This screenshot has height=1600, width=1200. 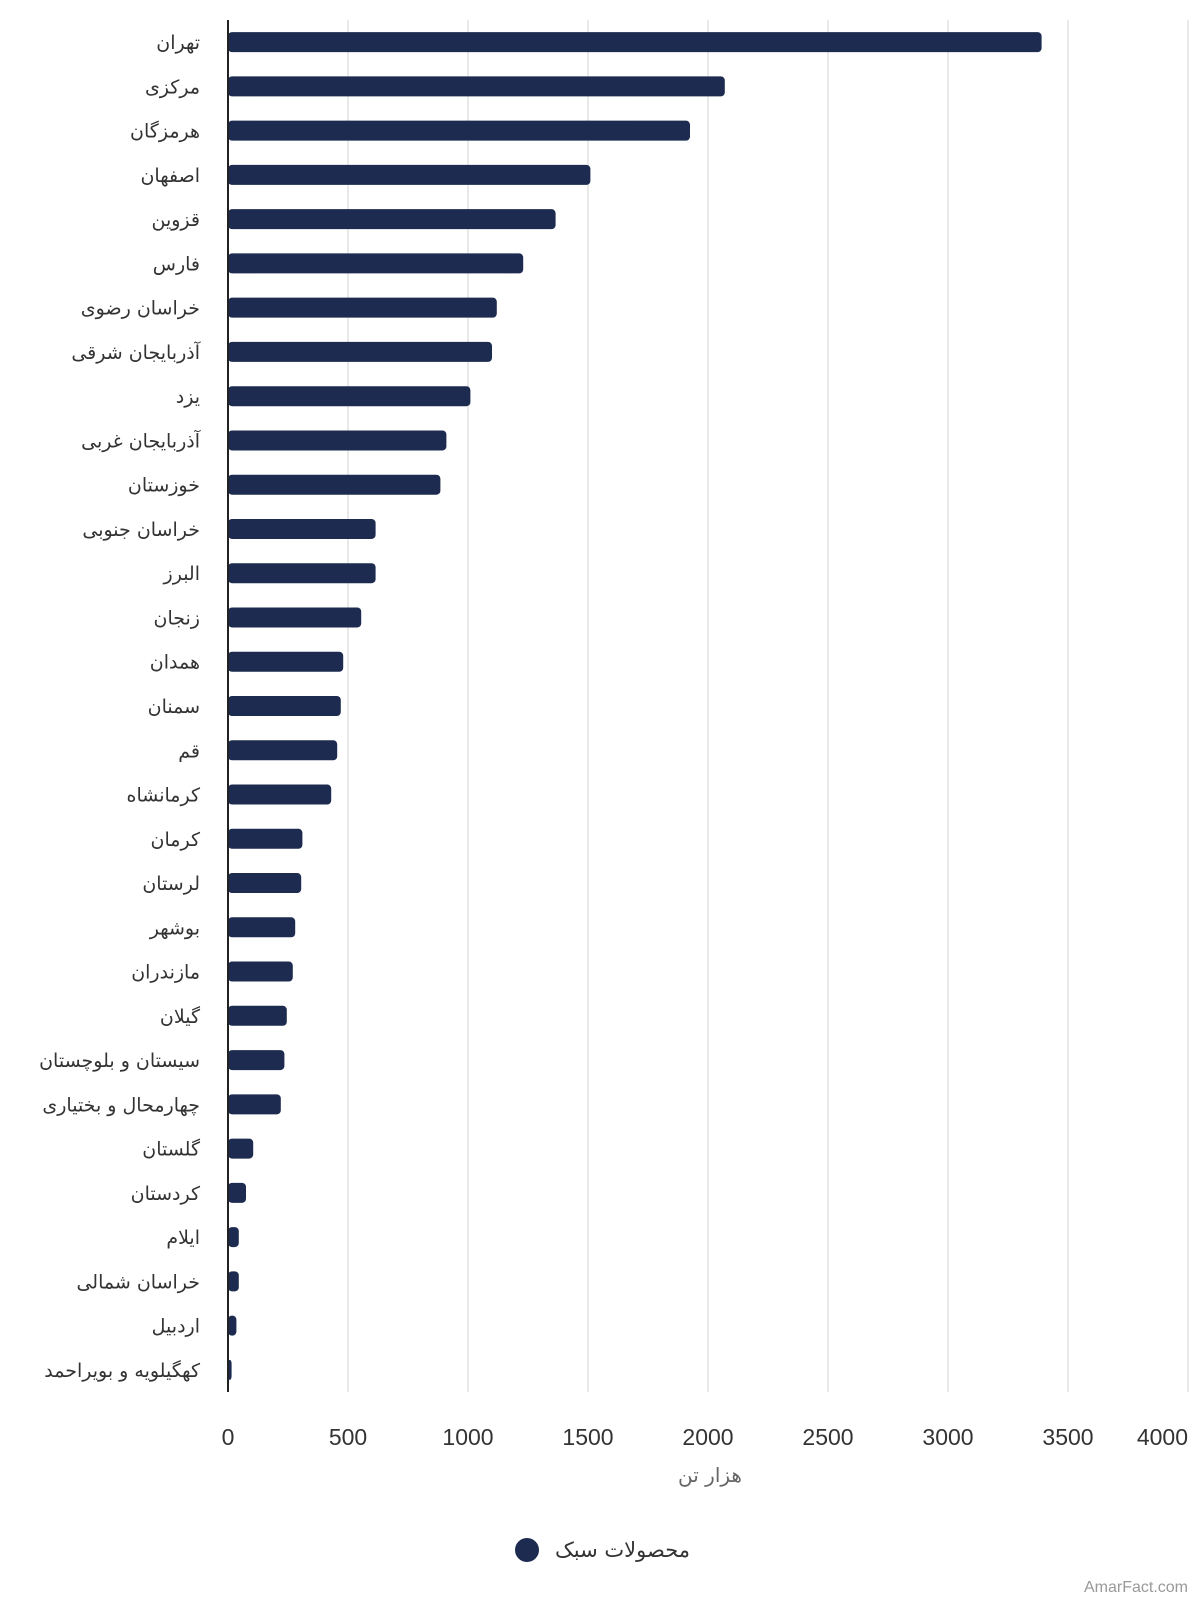 What do you see at coordinates (176, 1327) in the screenshot?
I see `category-label: اردبیل` at bounding box center [176, 1327].